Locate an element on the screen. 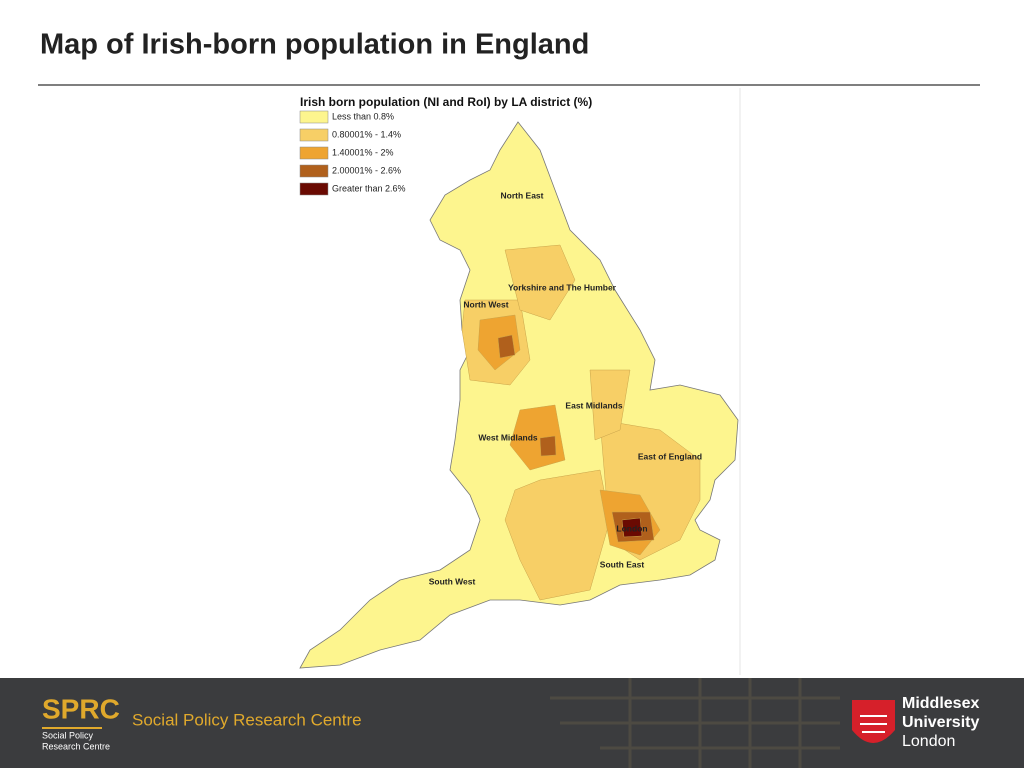  sprc-sub: Social Policy is located at coordinates (68, 735).